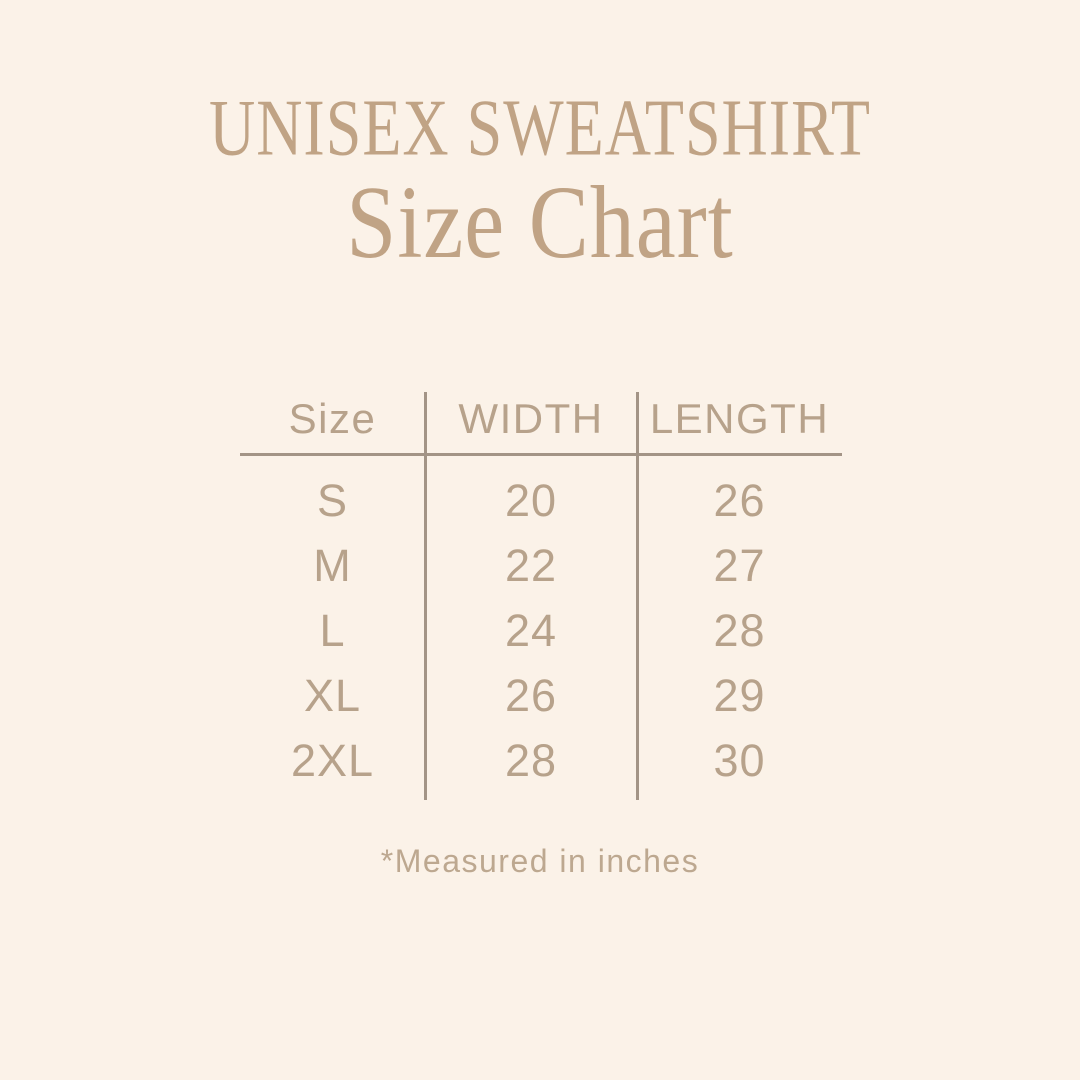 Image resolution: width=1080 pixels, height=1080 pixels. Describe the element at coordinates (332, 500) in the screenshot. I see `cell-size: S` at that location.